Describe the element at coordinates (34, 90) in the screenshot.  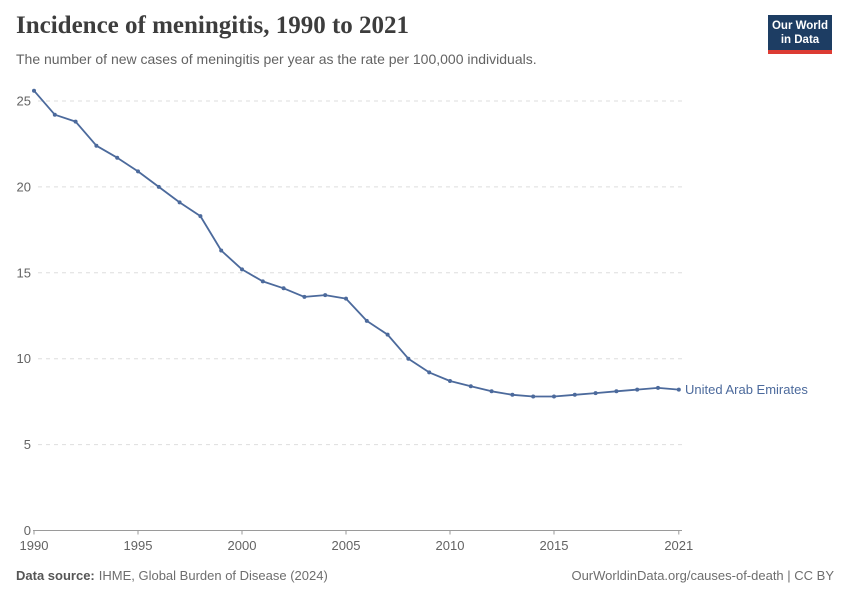
I see `data-point-1990` at that location.